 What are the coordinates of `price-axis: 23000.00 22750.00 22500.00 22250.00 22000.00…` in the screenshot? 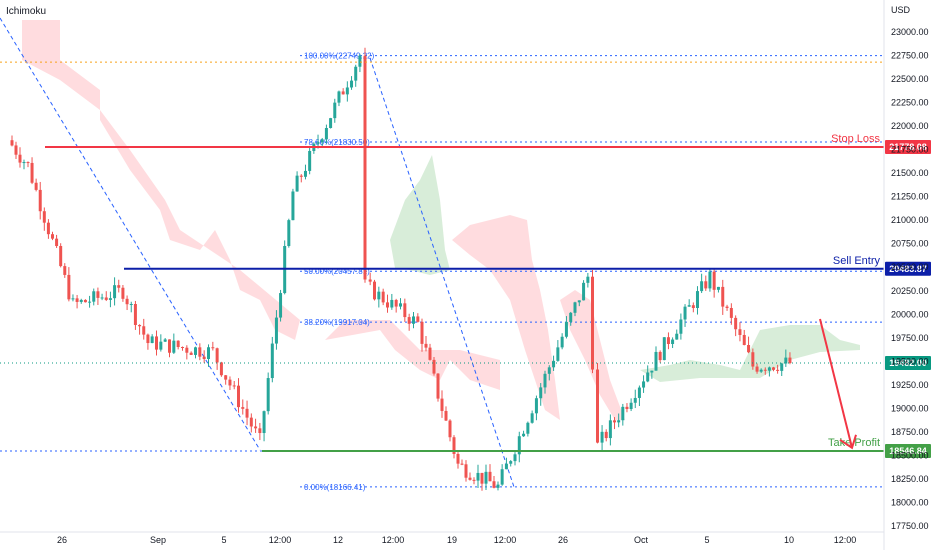 It's located at (906, 275).